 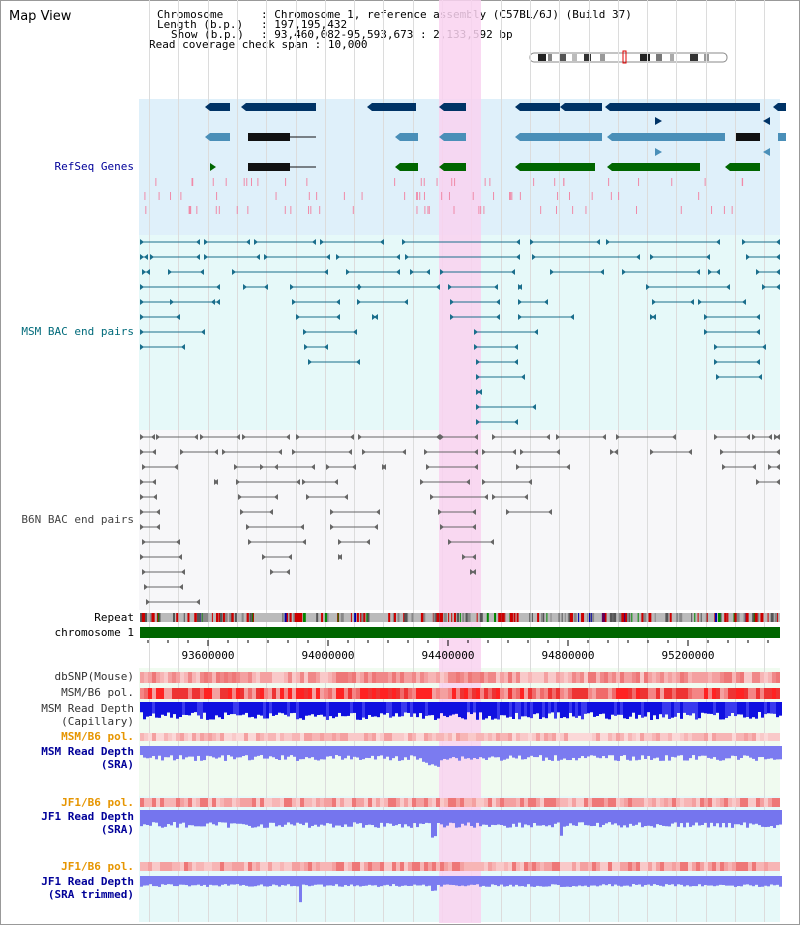 I want to click on track-label-msm-bac: MSM BAC end pairs, so click(x=77, y=331).